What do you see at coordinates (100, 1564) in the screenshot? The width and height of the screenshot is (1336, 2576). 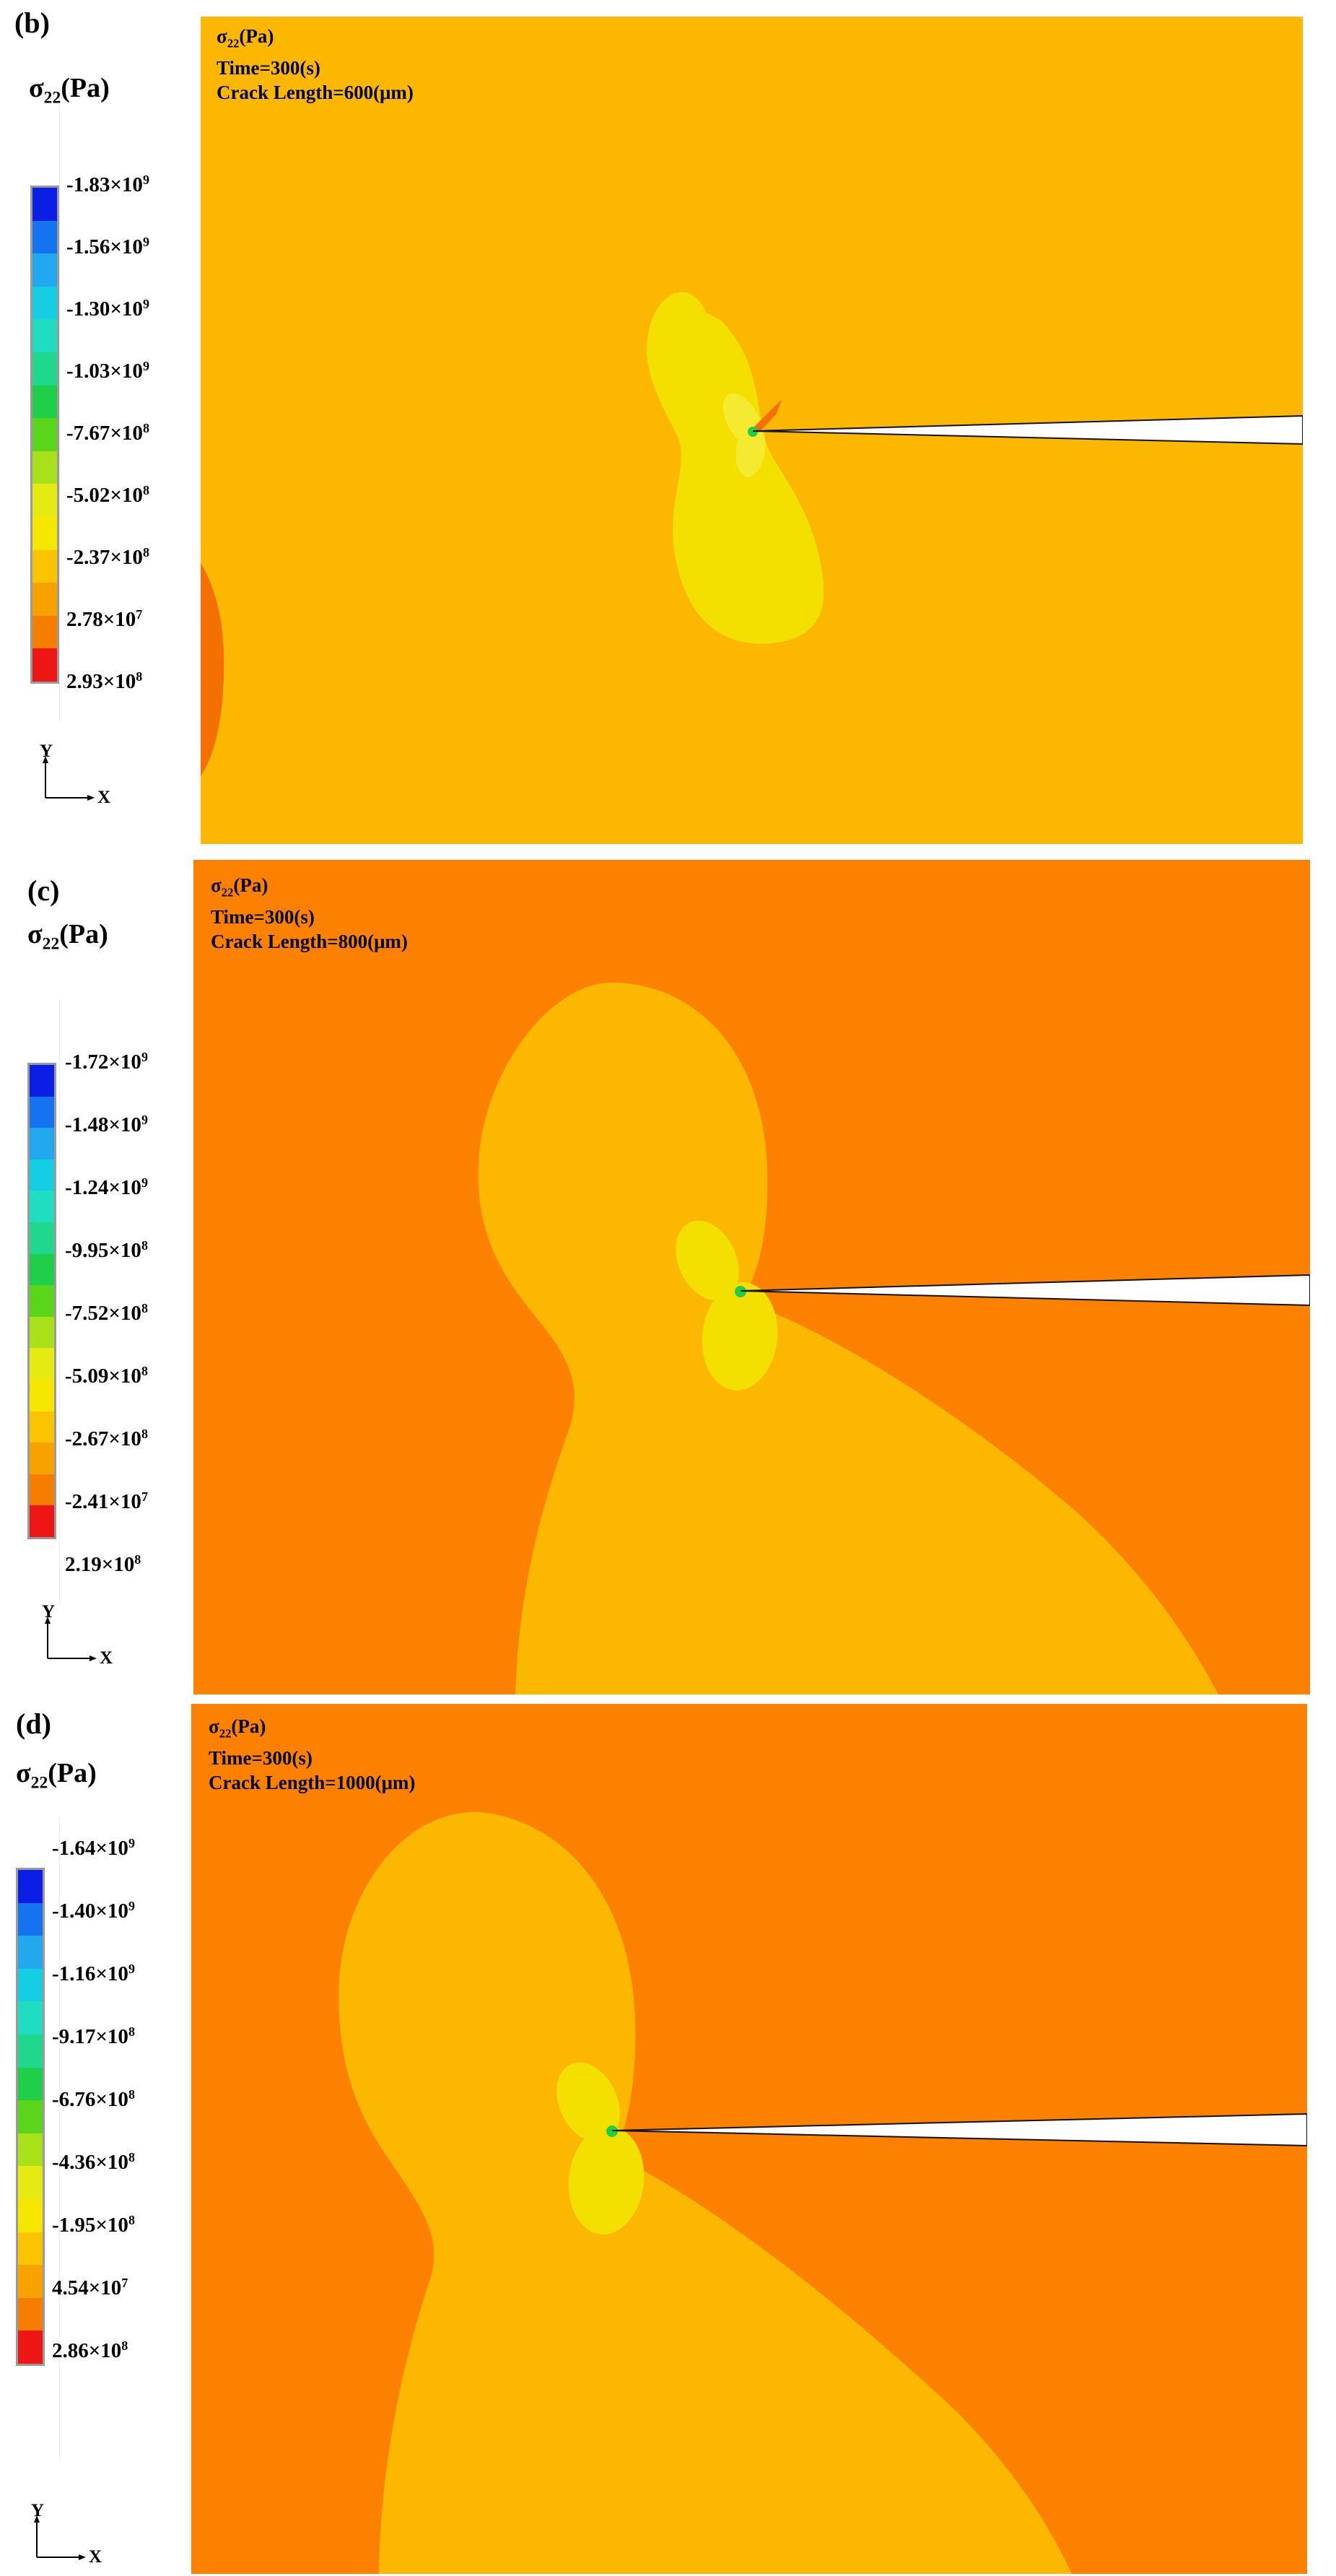 I see `tick-mantissa: 2.19×10` at bounding box center [100, 1564].